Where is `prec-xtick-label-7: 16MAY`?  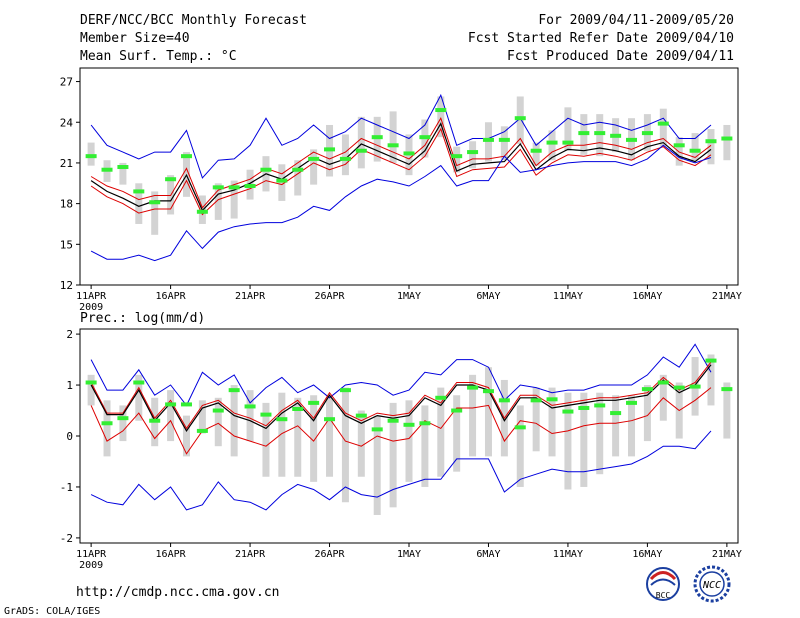
prec-xtick-label-7: 16MAY is located at coordinates (647, 554).